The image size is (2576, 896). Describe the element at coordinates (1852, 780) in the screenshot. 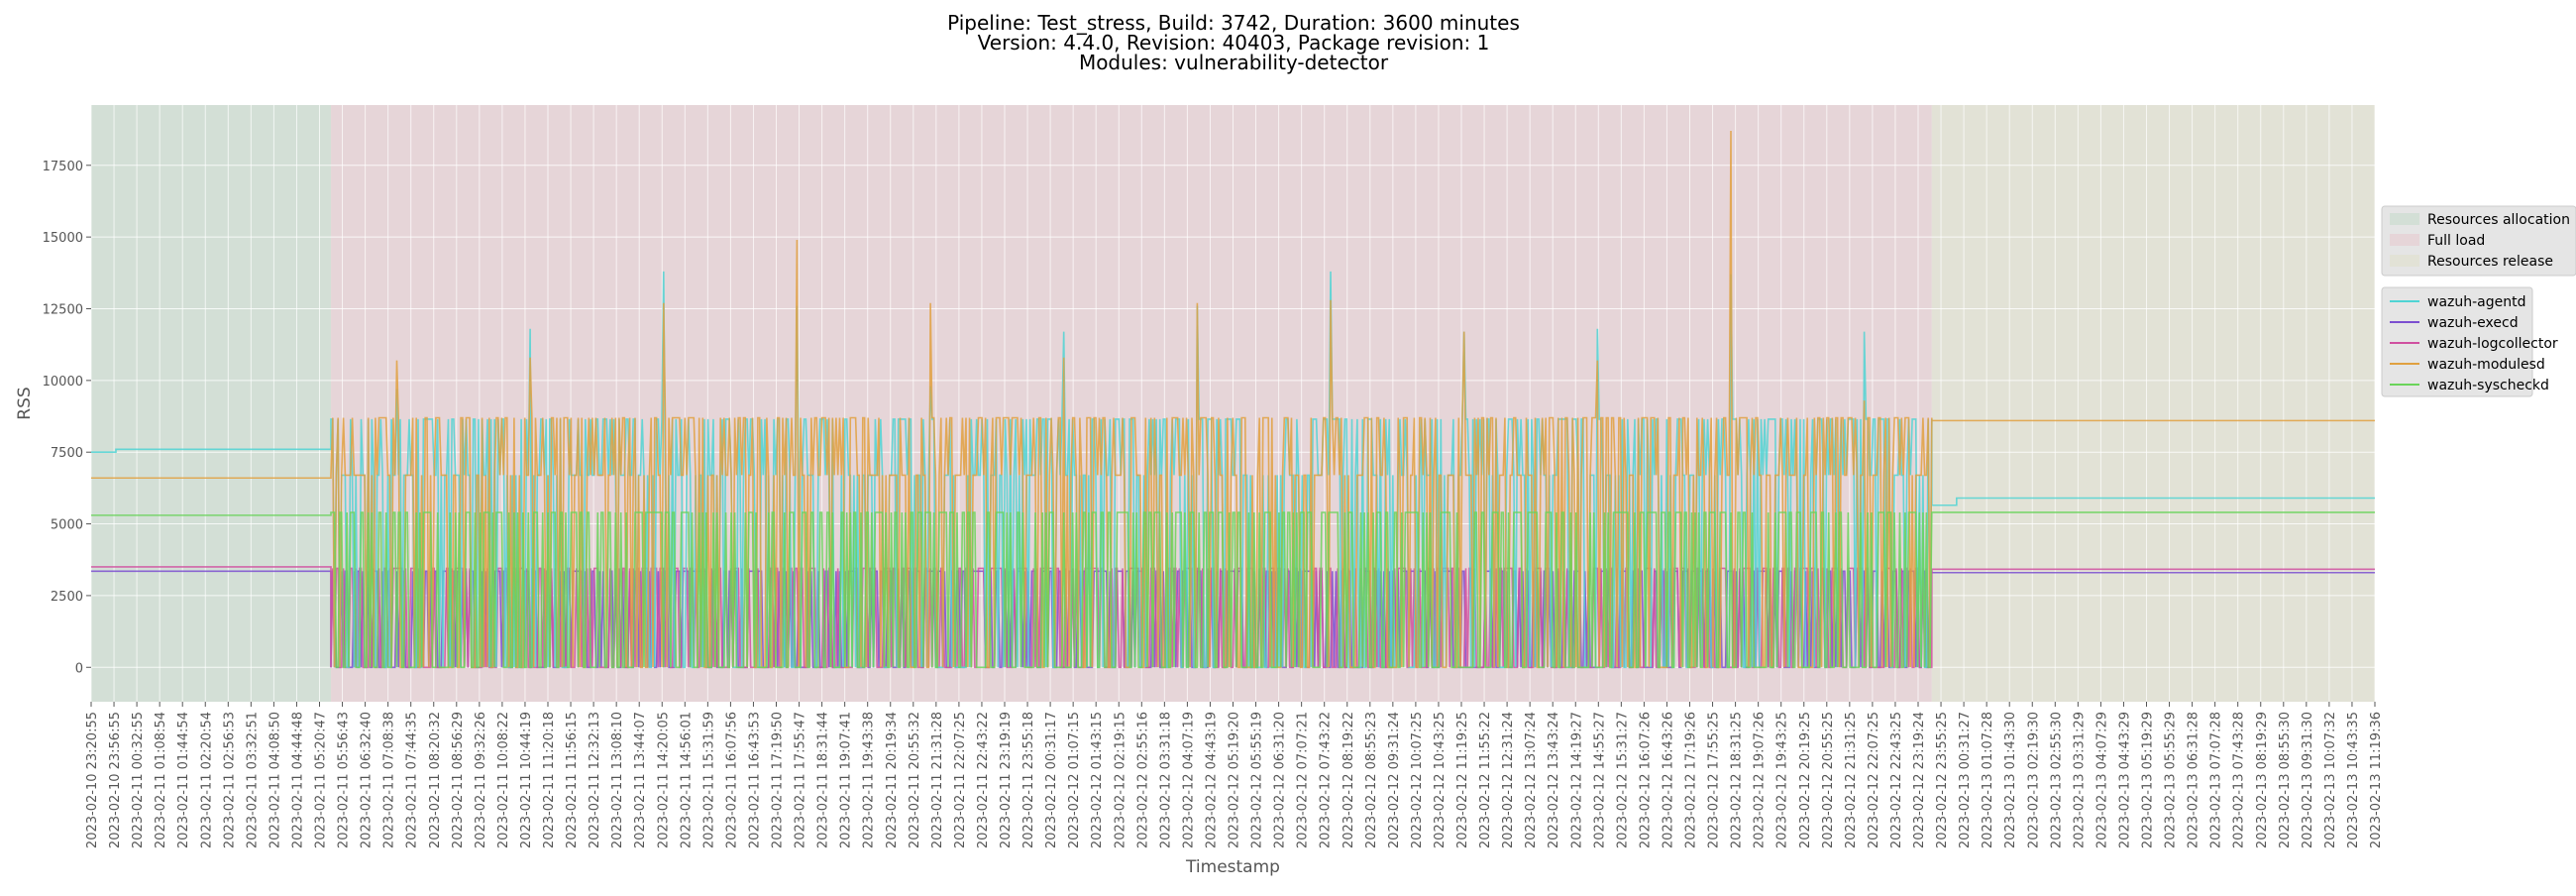

I see `x-tick-label: 2023-02-12 21:31:25` at that location.